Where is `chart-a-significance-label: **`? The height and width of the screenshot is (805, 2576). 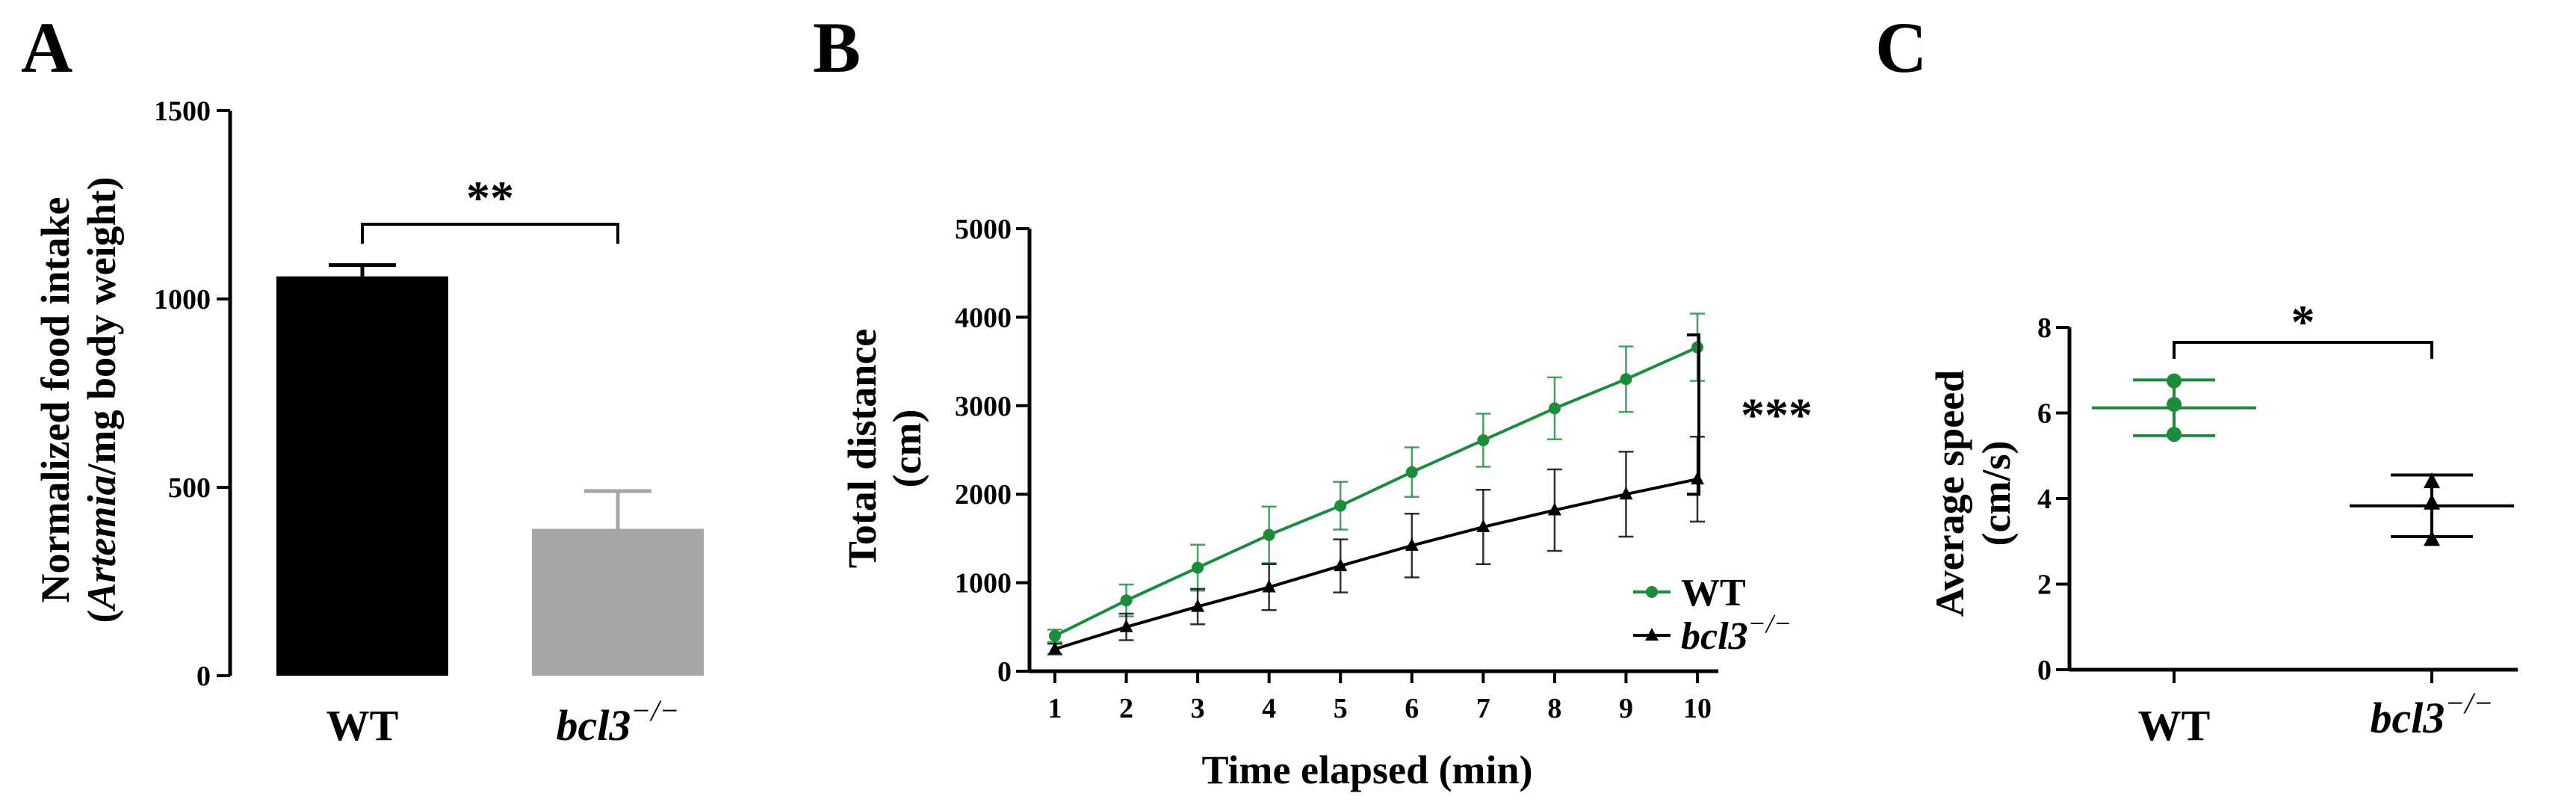 chart-a-significance-label: ** is located at coordinates (490, 197).